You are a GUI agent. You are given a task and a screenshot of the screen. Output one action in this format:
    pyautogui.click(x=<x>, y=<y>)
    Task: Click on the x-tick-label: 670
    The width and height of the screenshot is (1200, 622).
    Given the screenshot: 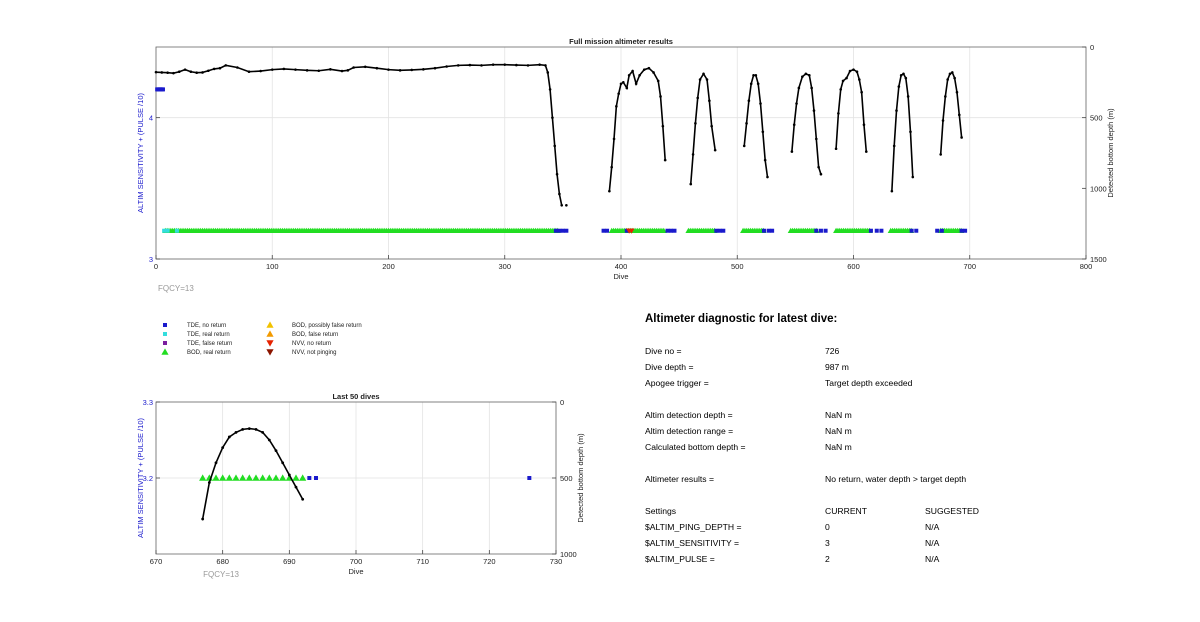 What is the action you would take?
    pyautogui.click(x=156, y=561)
    